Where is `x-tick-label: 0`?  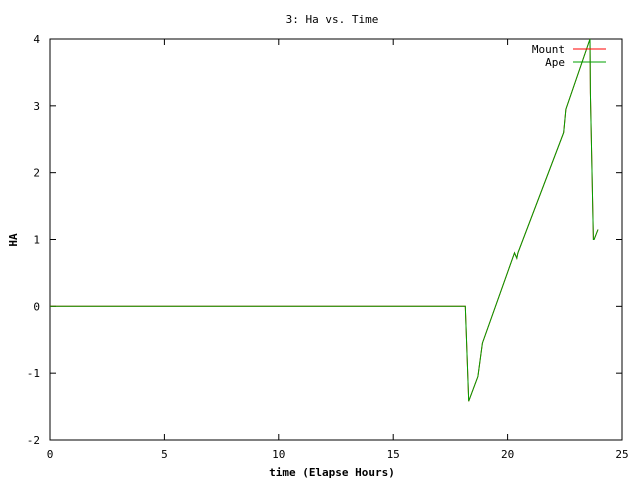 x-tick-label: 0 is located at coordinates (50, 454).